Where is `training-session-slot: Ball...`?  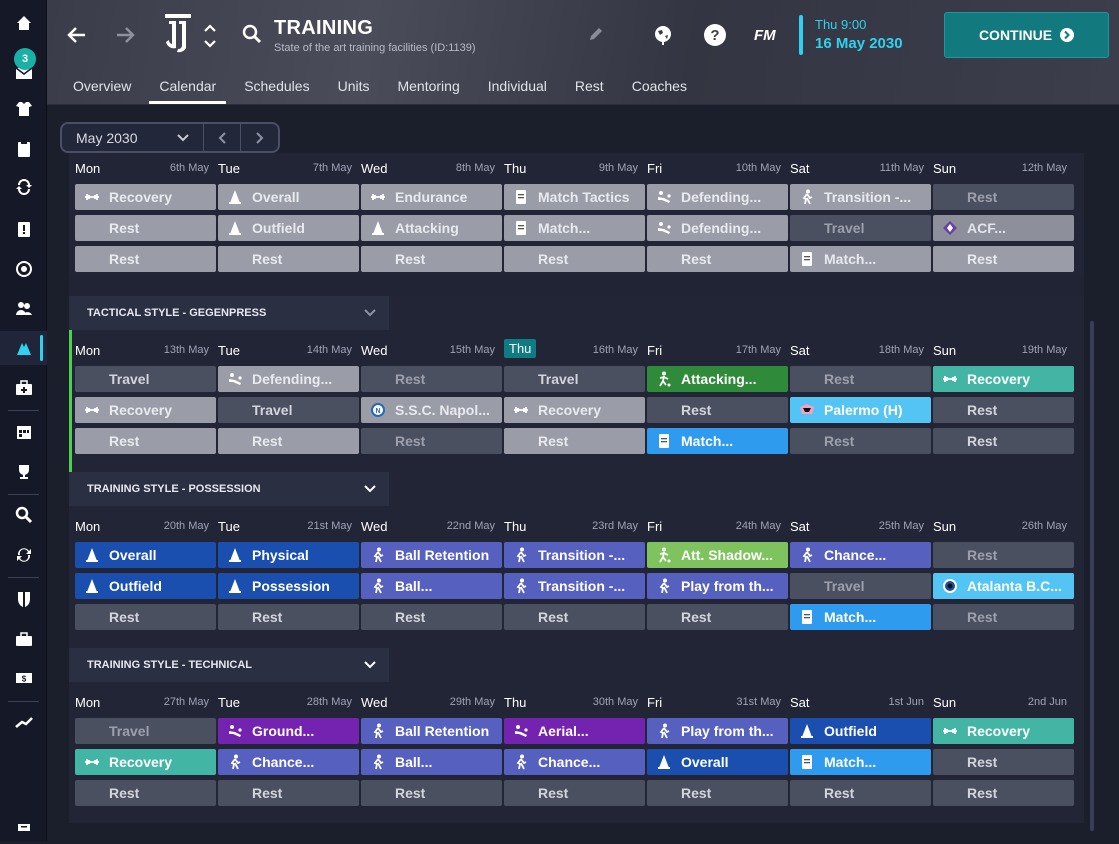
training-session-slot: Ball... is located at coordinates (431, 586).